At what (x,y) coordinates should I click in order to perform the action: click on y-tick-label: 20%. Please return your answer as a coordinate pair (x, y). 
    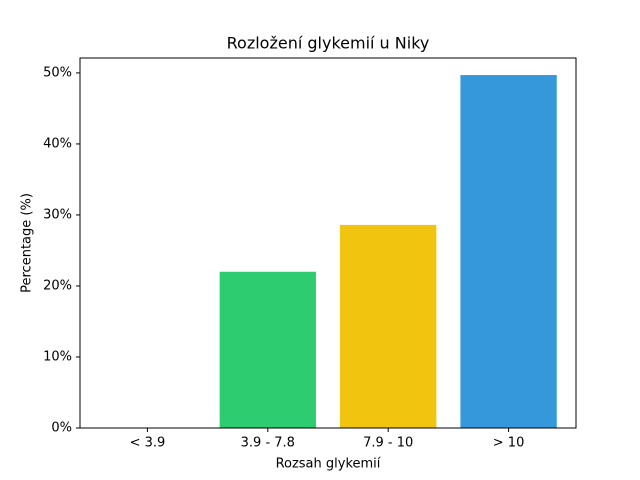
    Looking at the image, I should click on (57, 285).